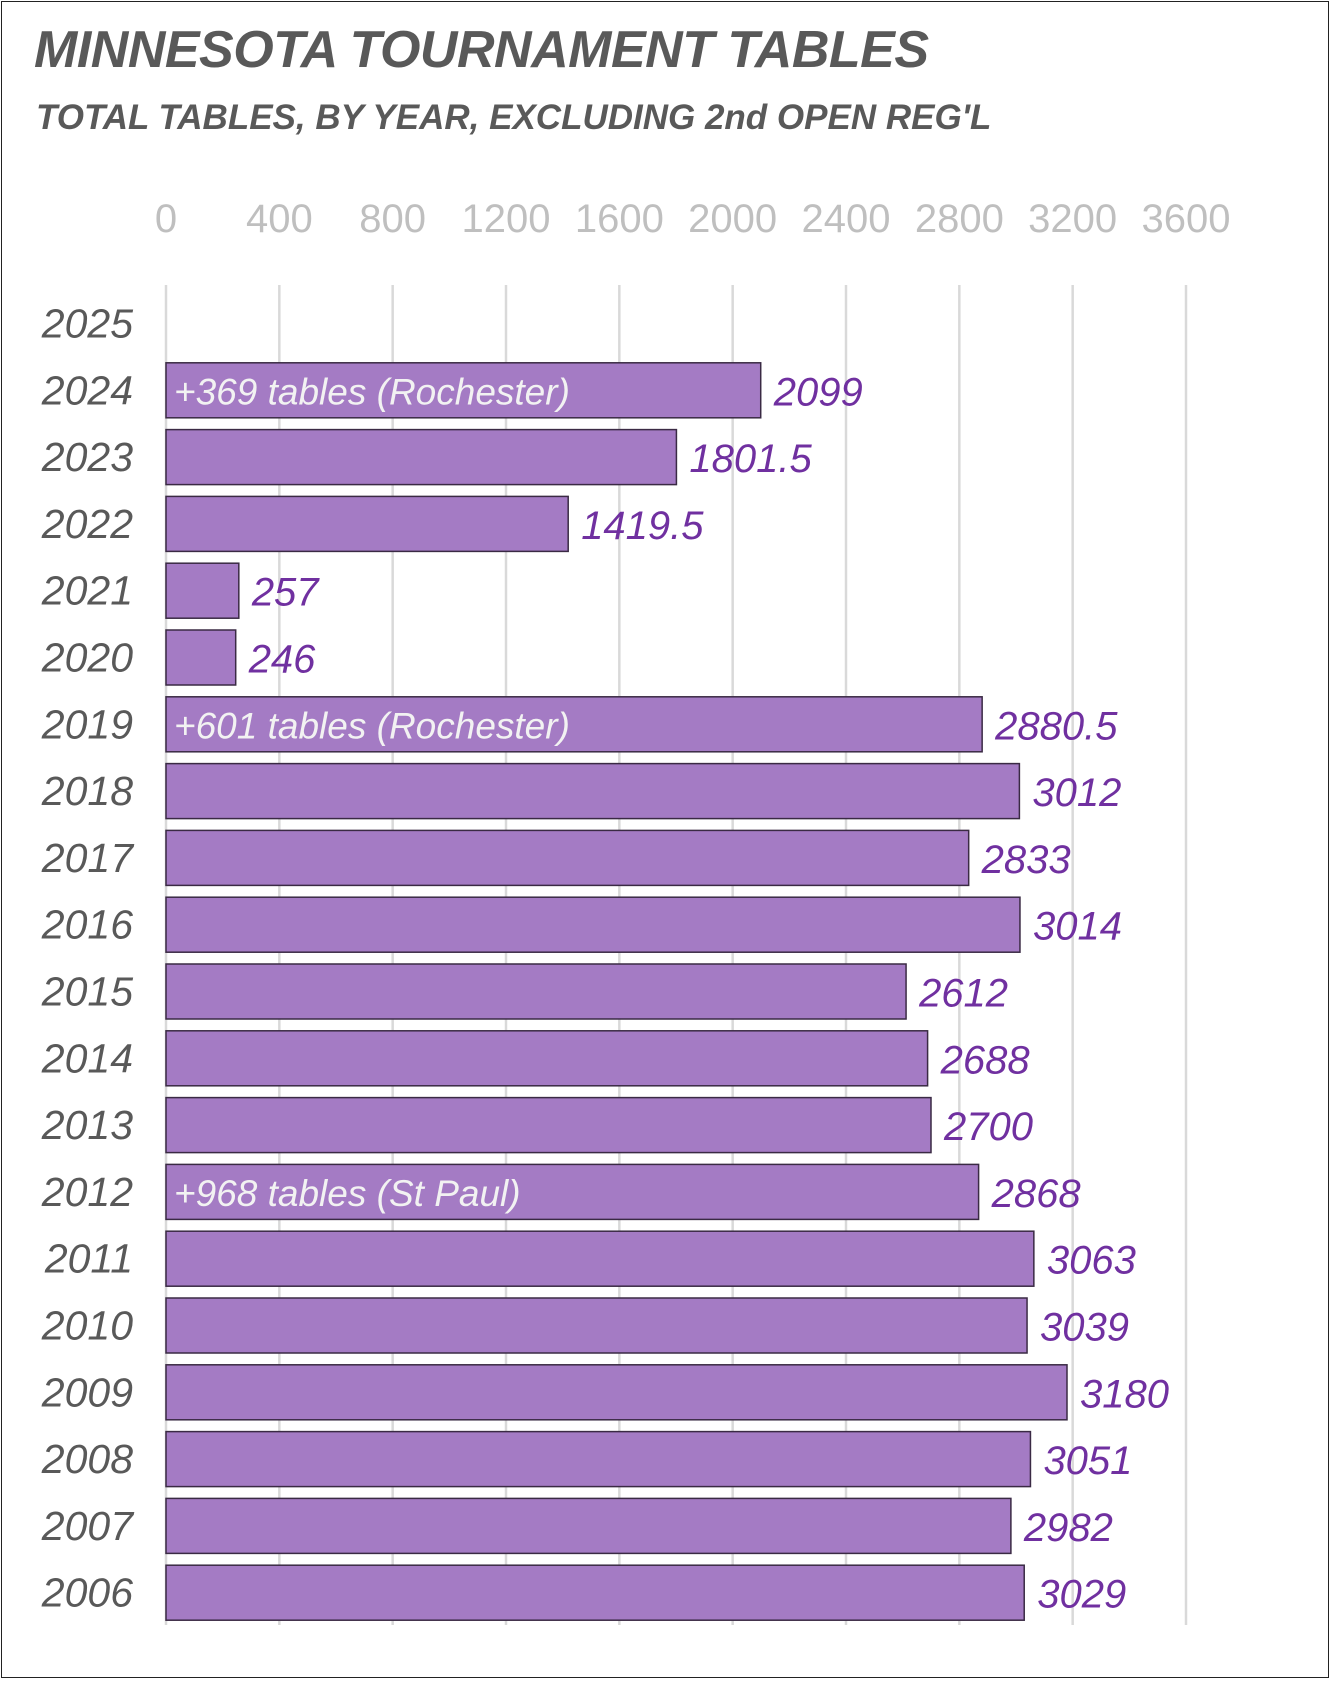  What do you see at coordinates (372, 391) in the screenshot?
I see `bar-annotation: +369 tables (Rochester)` at bounding box center [372, 391].